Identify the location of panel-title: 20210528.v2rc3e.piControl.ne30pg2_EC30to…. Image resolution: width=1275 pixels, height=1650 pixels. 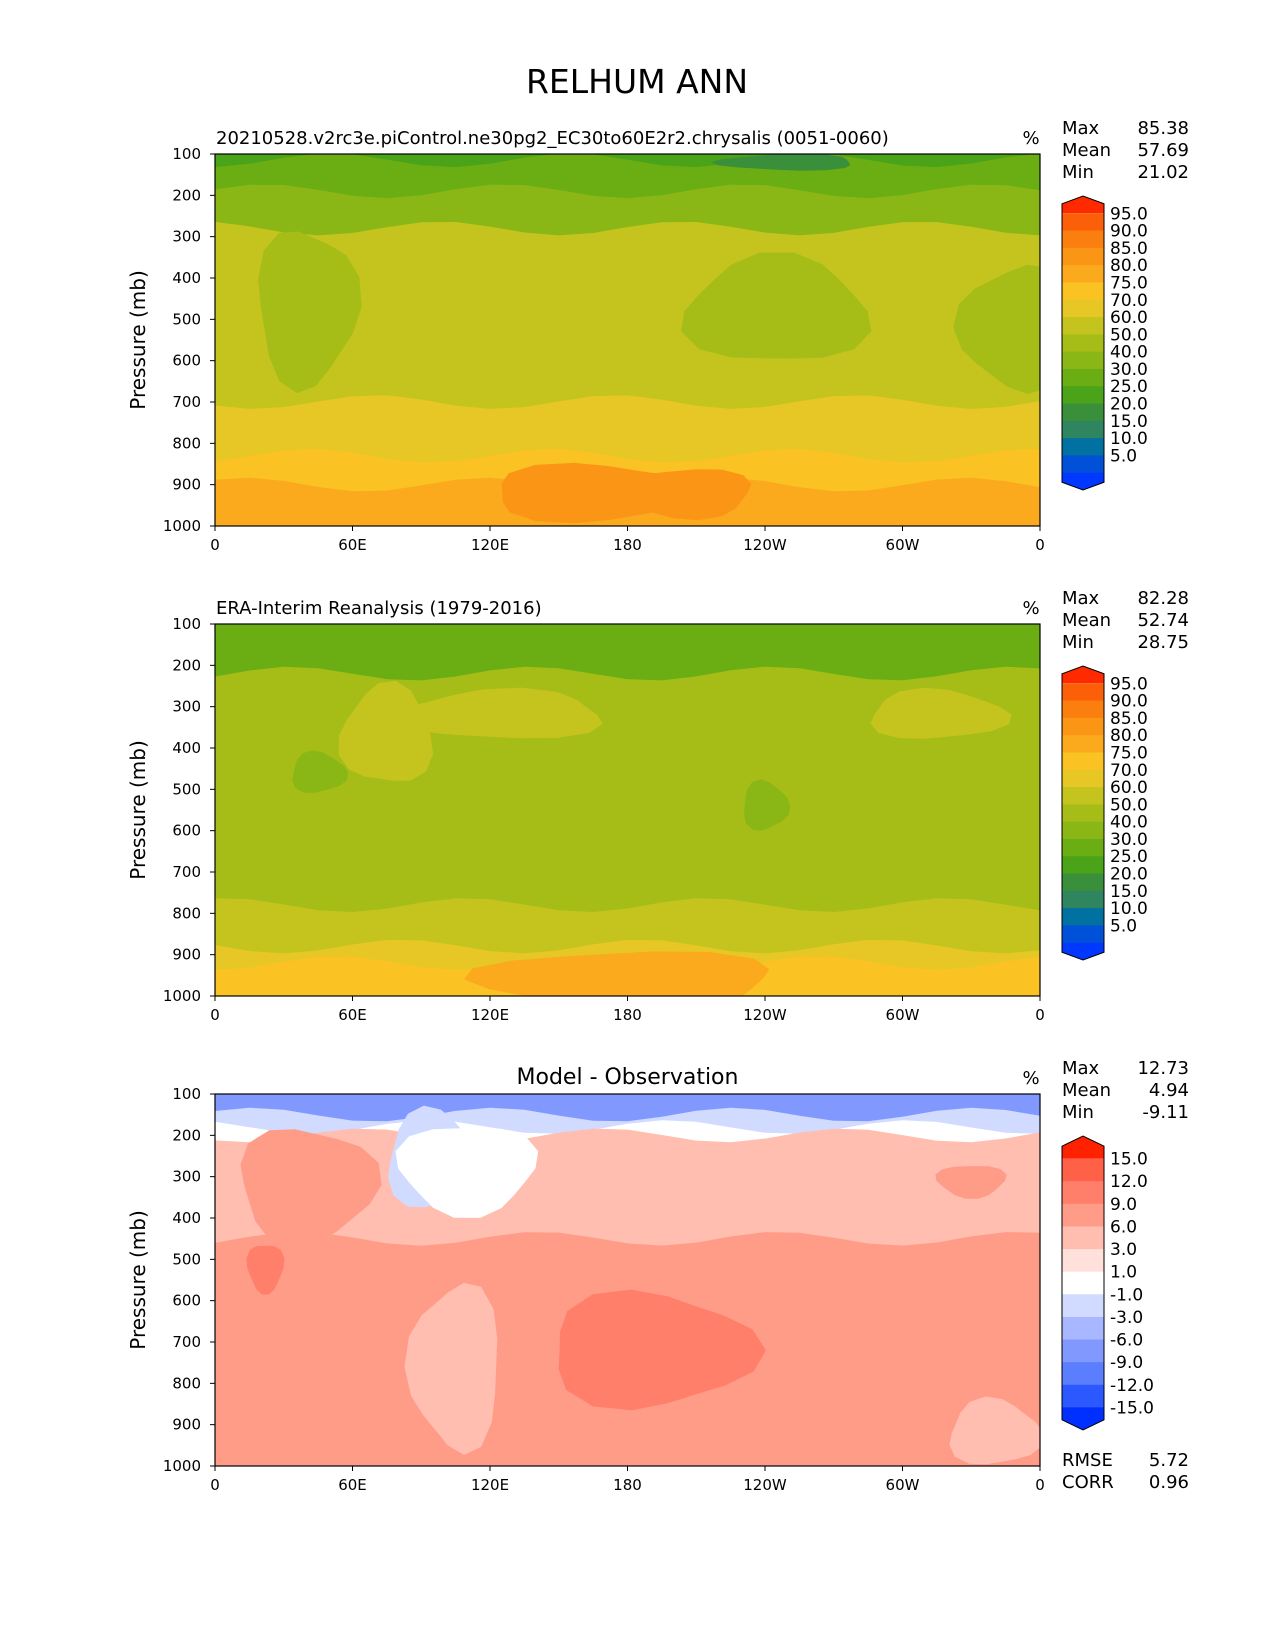
(552, 138).